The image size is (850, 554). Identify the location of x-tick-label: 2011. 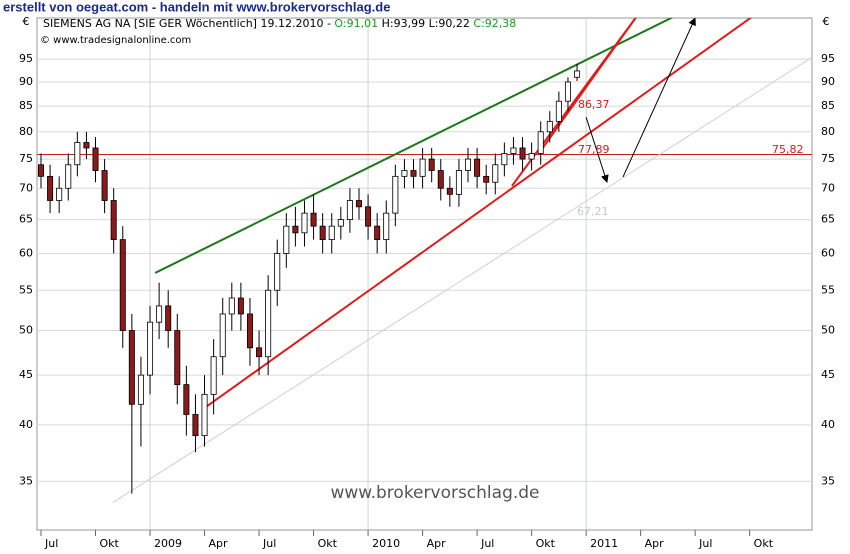
(604, 543).